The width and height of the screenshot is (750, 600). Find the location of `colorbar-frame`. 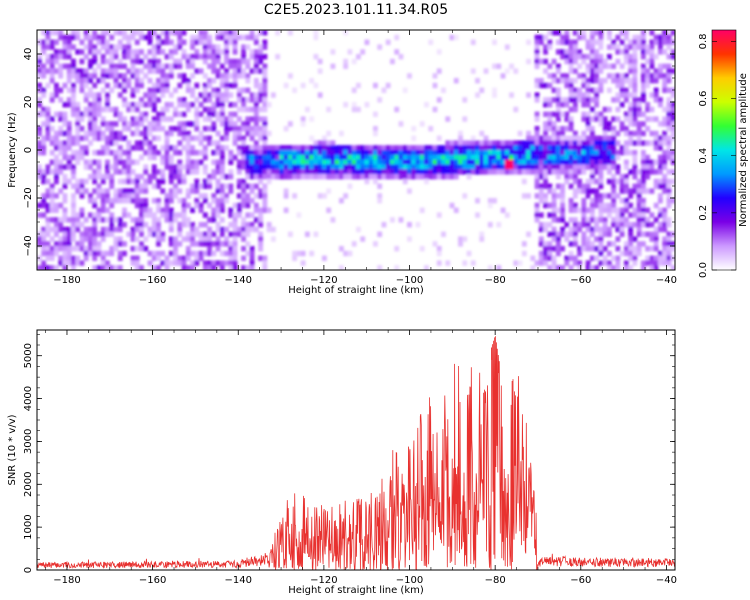

colorbar-frame is located at coordinates (724, 150).